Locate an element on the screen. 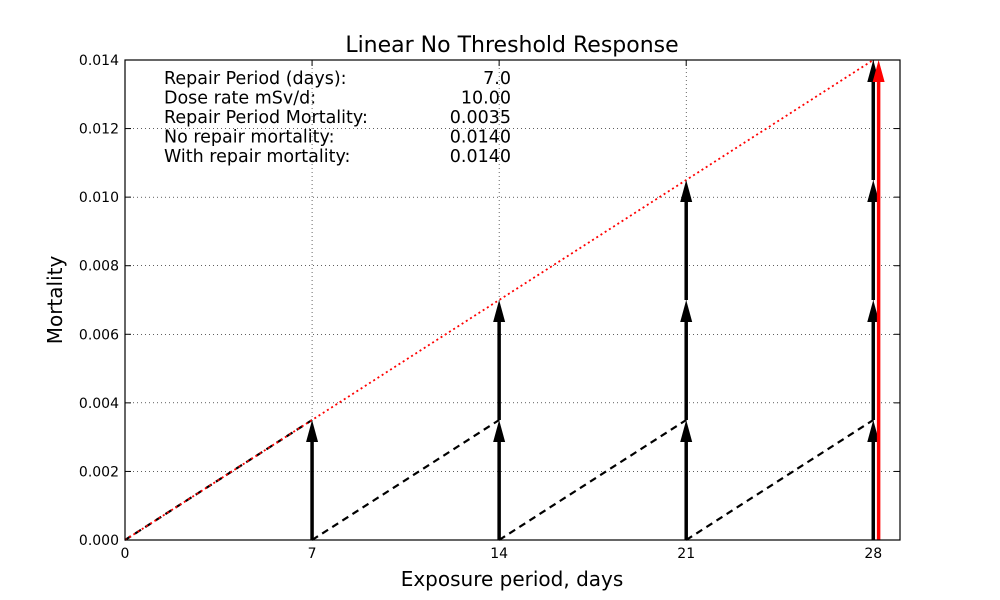 The height and width of the screenshot is (600, 1000). x-tick-label: 0 is located at coordinates (125, 554).